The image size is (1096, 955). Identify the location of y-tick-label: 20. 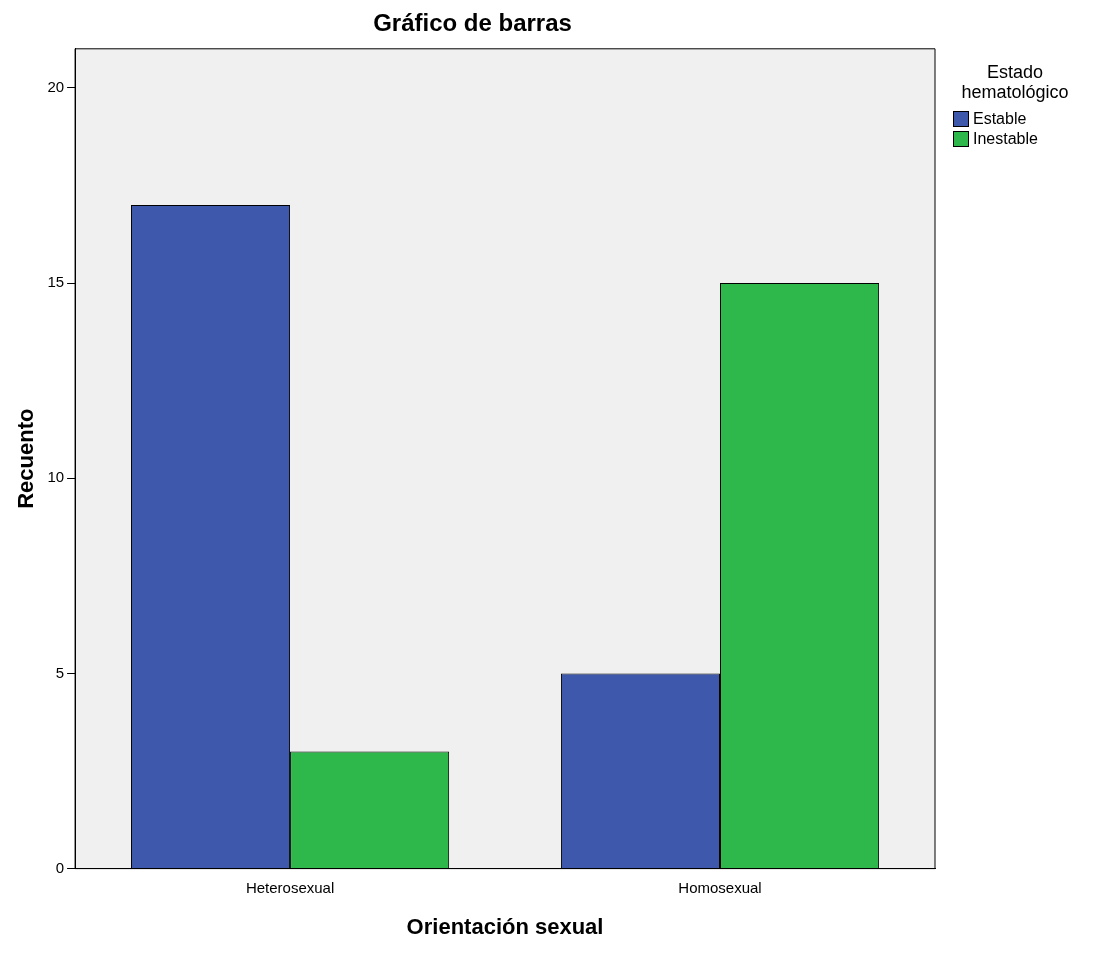
(56, 86).